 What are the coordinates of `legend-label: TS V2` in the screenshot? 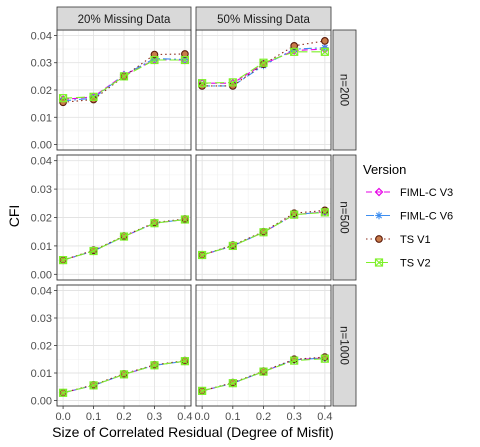 It's located at (415, 264).